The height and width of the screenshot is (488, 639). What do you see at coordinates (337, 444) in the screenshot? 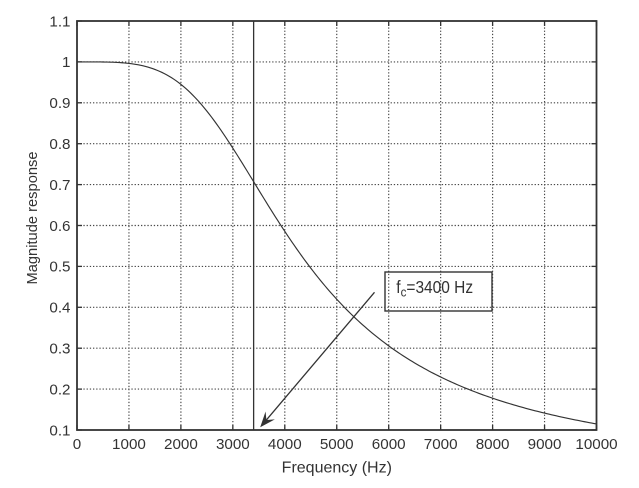
I see `svg-text: 5000` at bounding box center [337, 444].